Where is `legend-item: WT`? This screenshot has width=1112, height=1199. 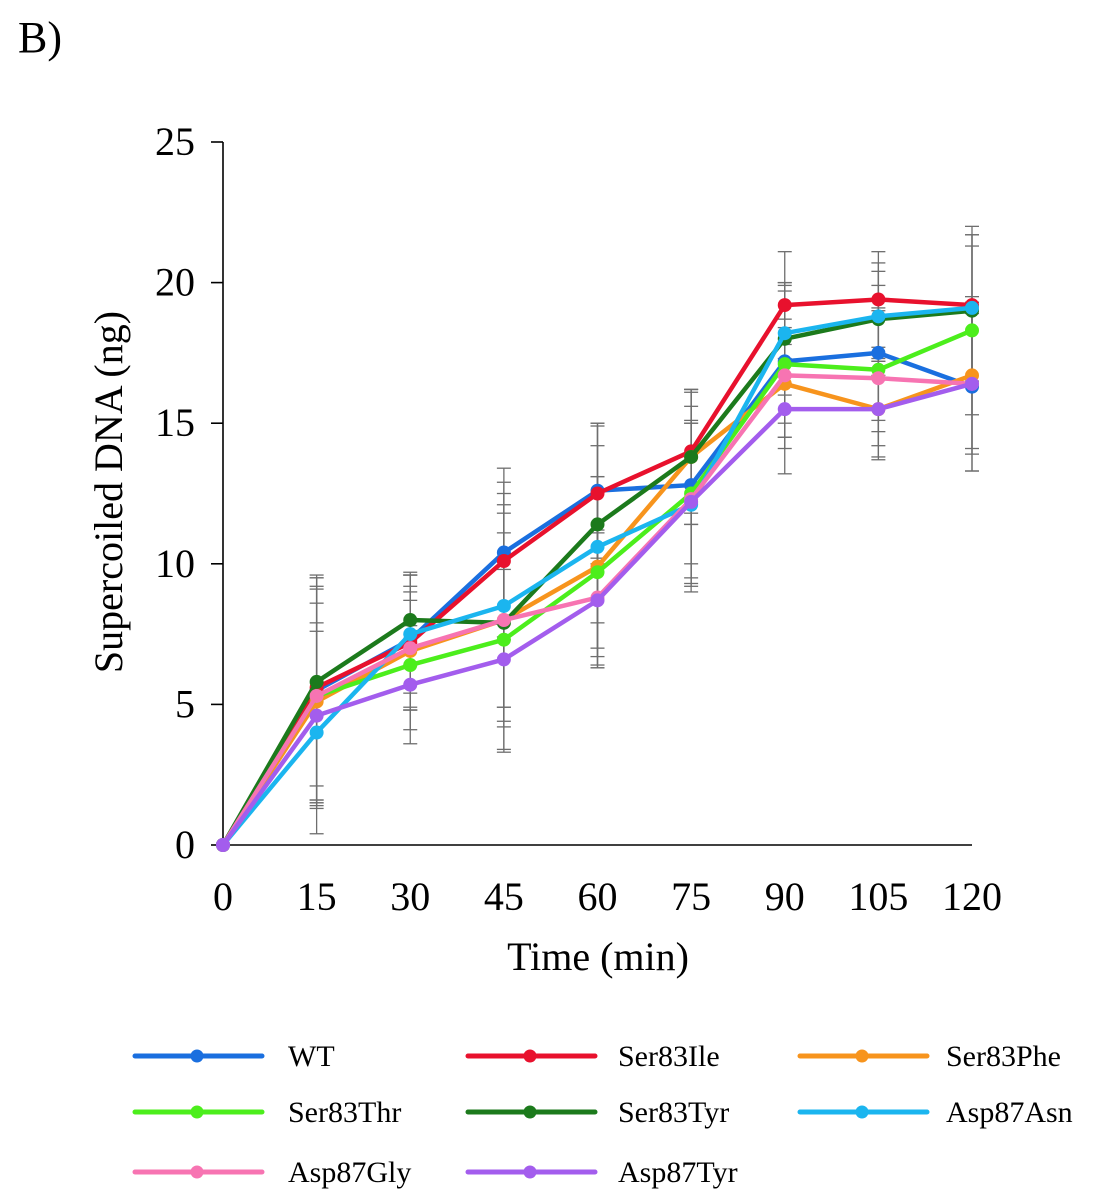
legend-item: WT is located at coordinates (233, 1056).